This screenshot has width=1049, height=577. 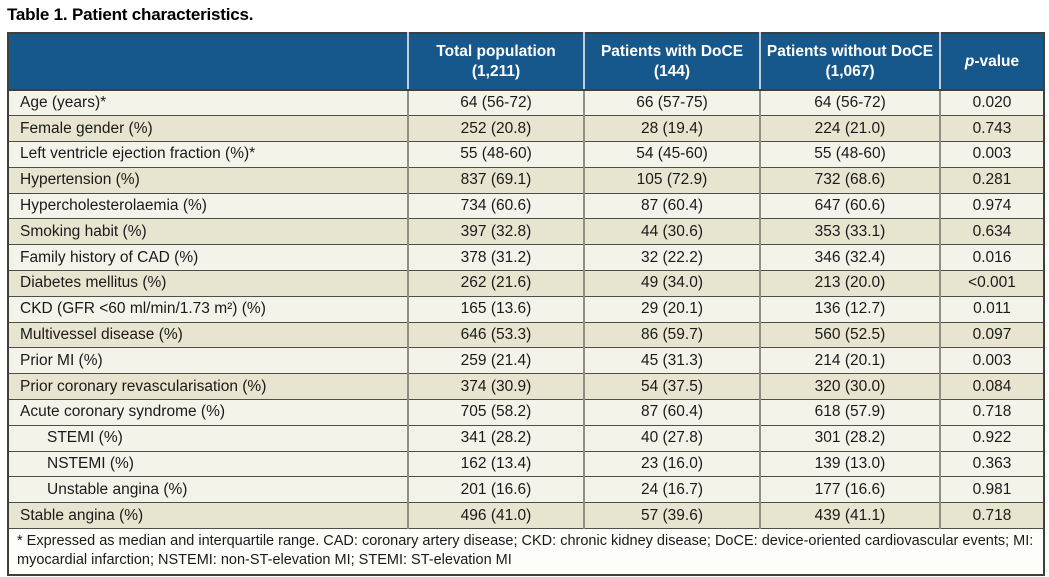 What do you see at coordinates (495, 154) in the screenshot?
I see `cell-total-population: 55 (48-60)` at bounding box center [495, 154].